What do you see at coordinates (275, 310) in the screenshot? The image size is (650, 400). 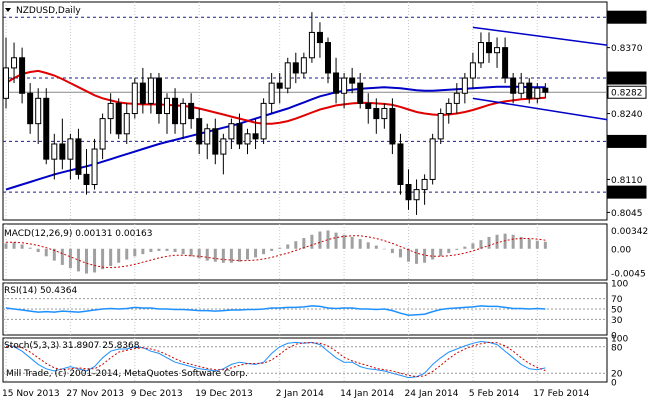 I see `rsi-line` at bounding box center [275, 310].